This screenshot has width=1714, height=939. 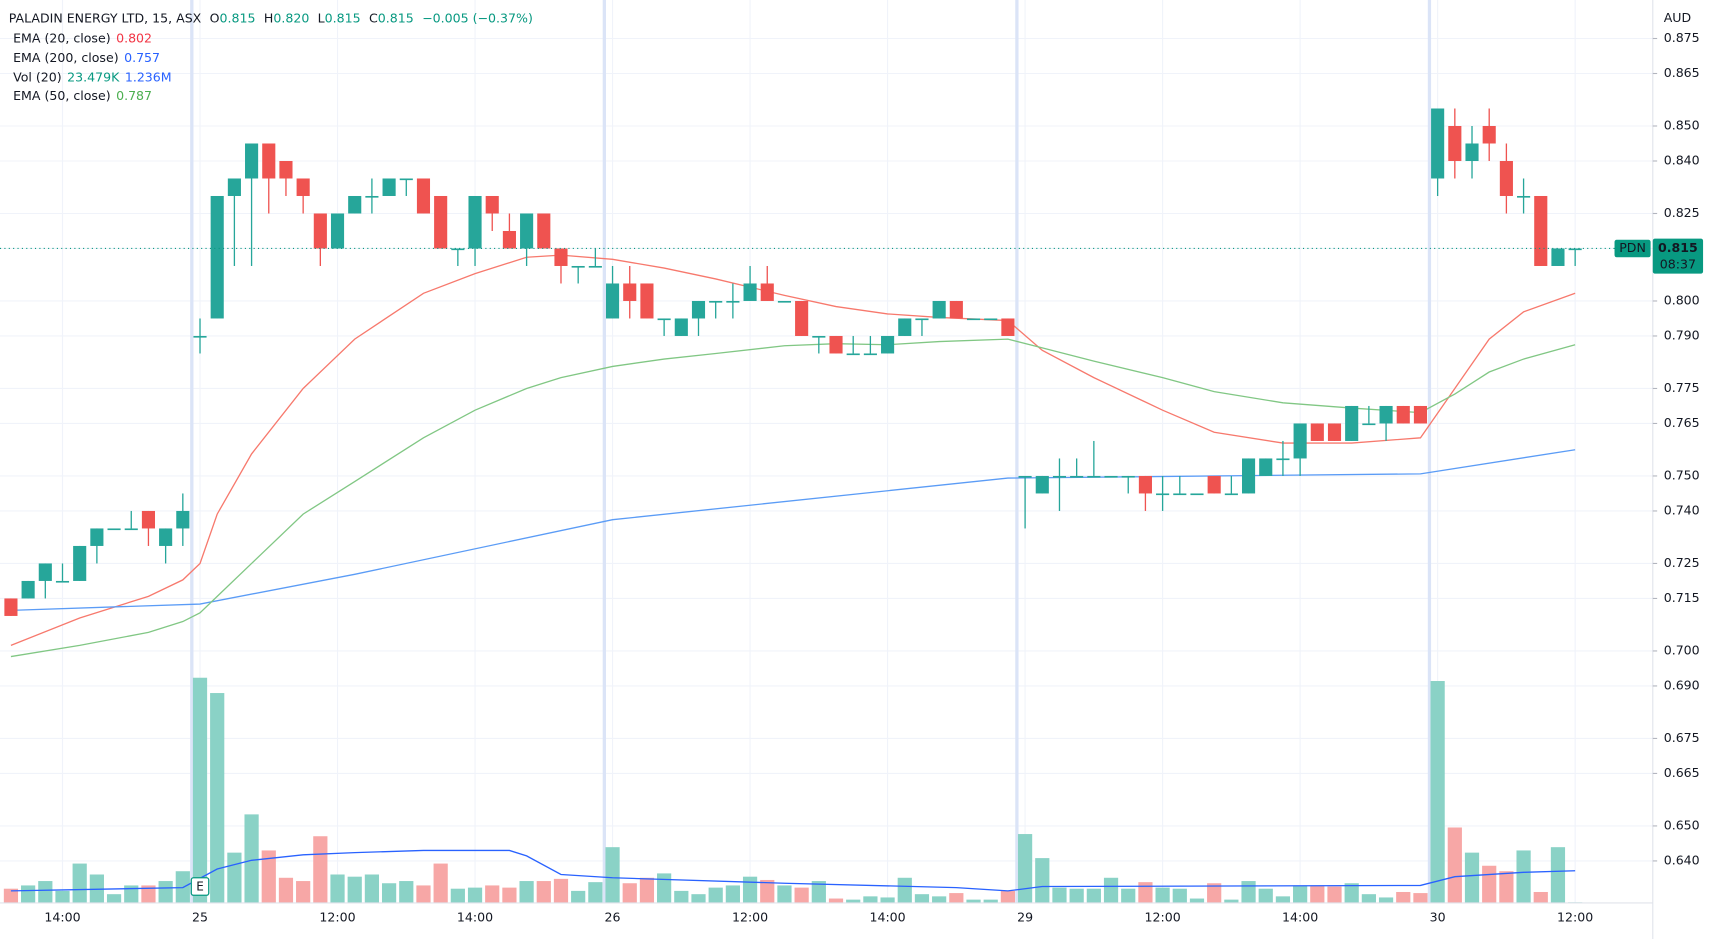 What do you see at coordinates (291, 17) in the screenshot?
I see `ohlc-value: 0.820` at bounding box center [291, 17].